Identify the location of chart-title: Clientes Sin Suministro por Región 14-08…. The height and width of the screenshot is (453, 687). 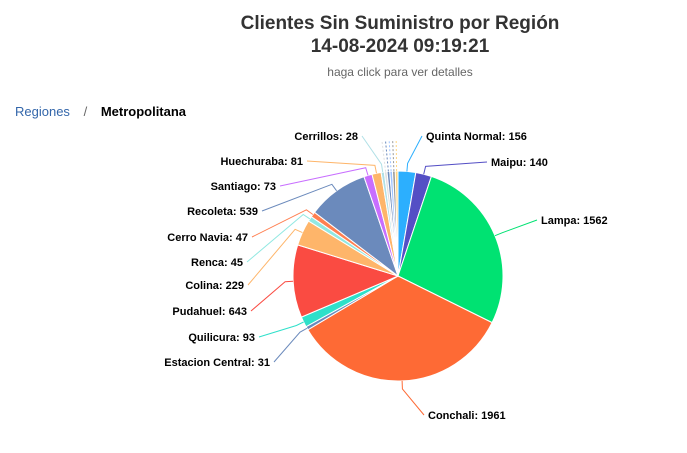
(343, 35).